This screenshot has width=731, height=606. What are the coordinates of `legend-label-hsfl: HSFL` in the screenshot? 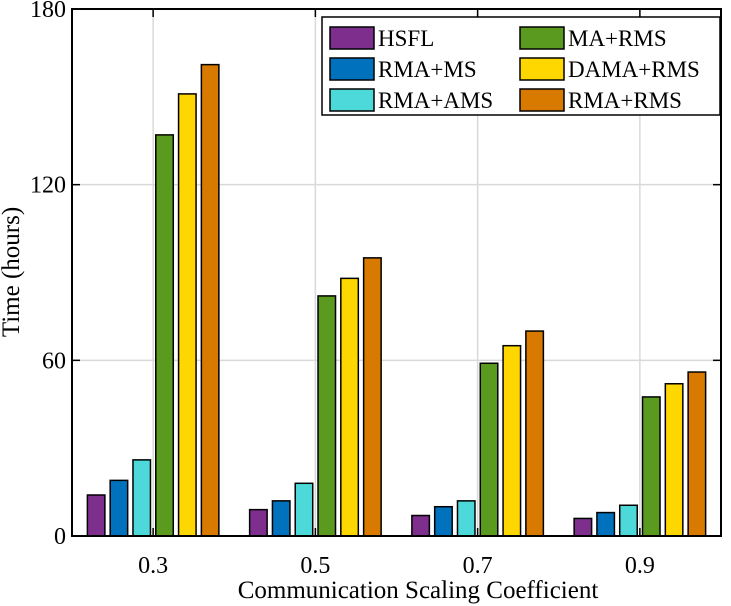 It's located at (406, 38).